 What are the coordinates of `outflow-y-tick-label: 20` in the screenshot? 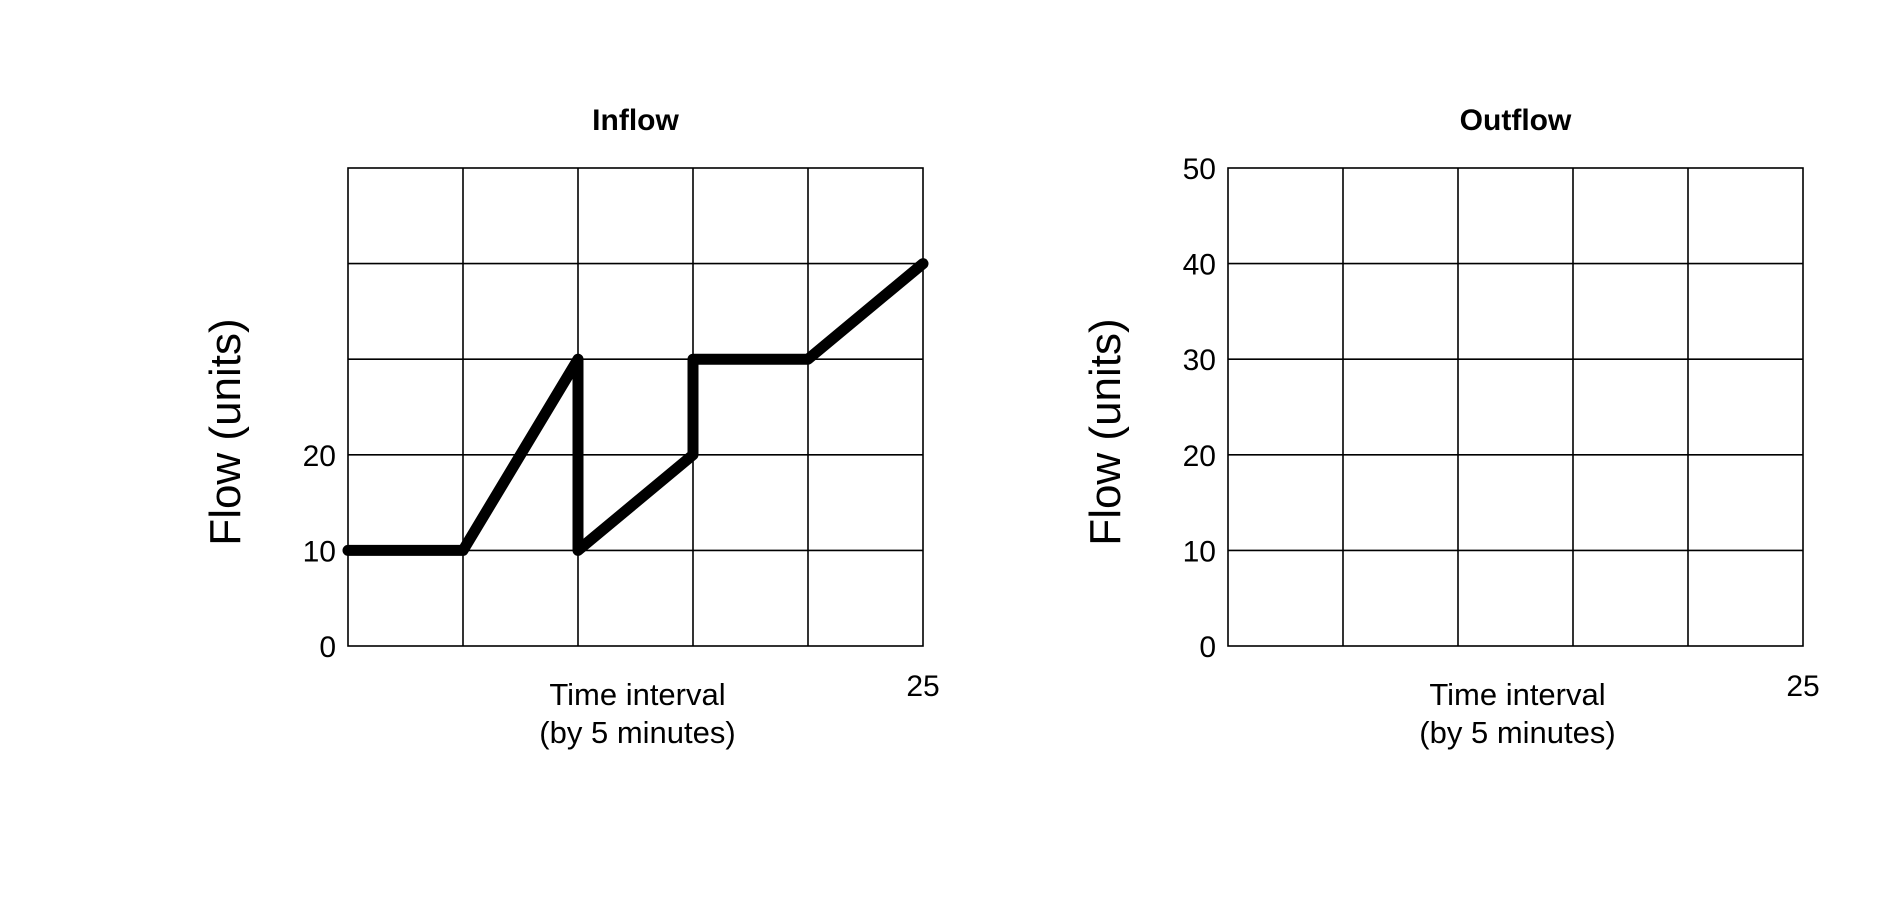 It's located at (1199, 456).